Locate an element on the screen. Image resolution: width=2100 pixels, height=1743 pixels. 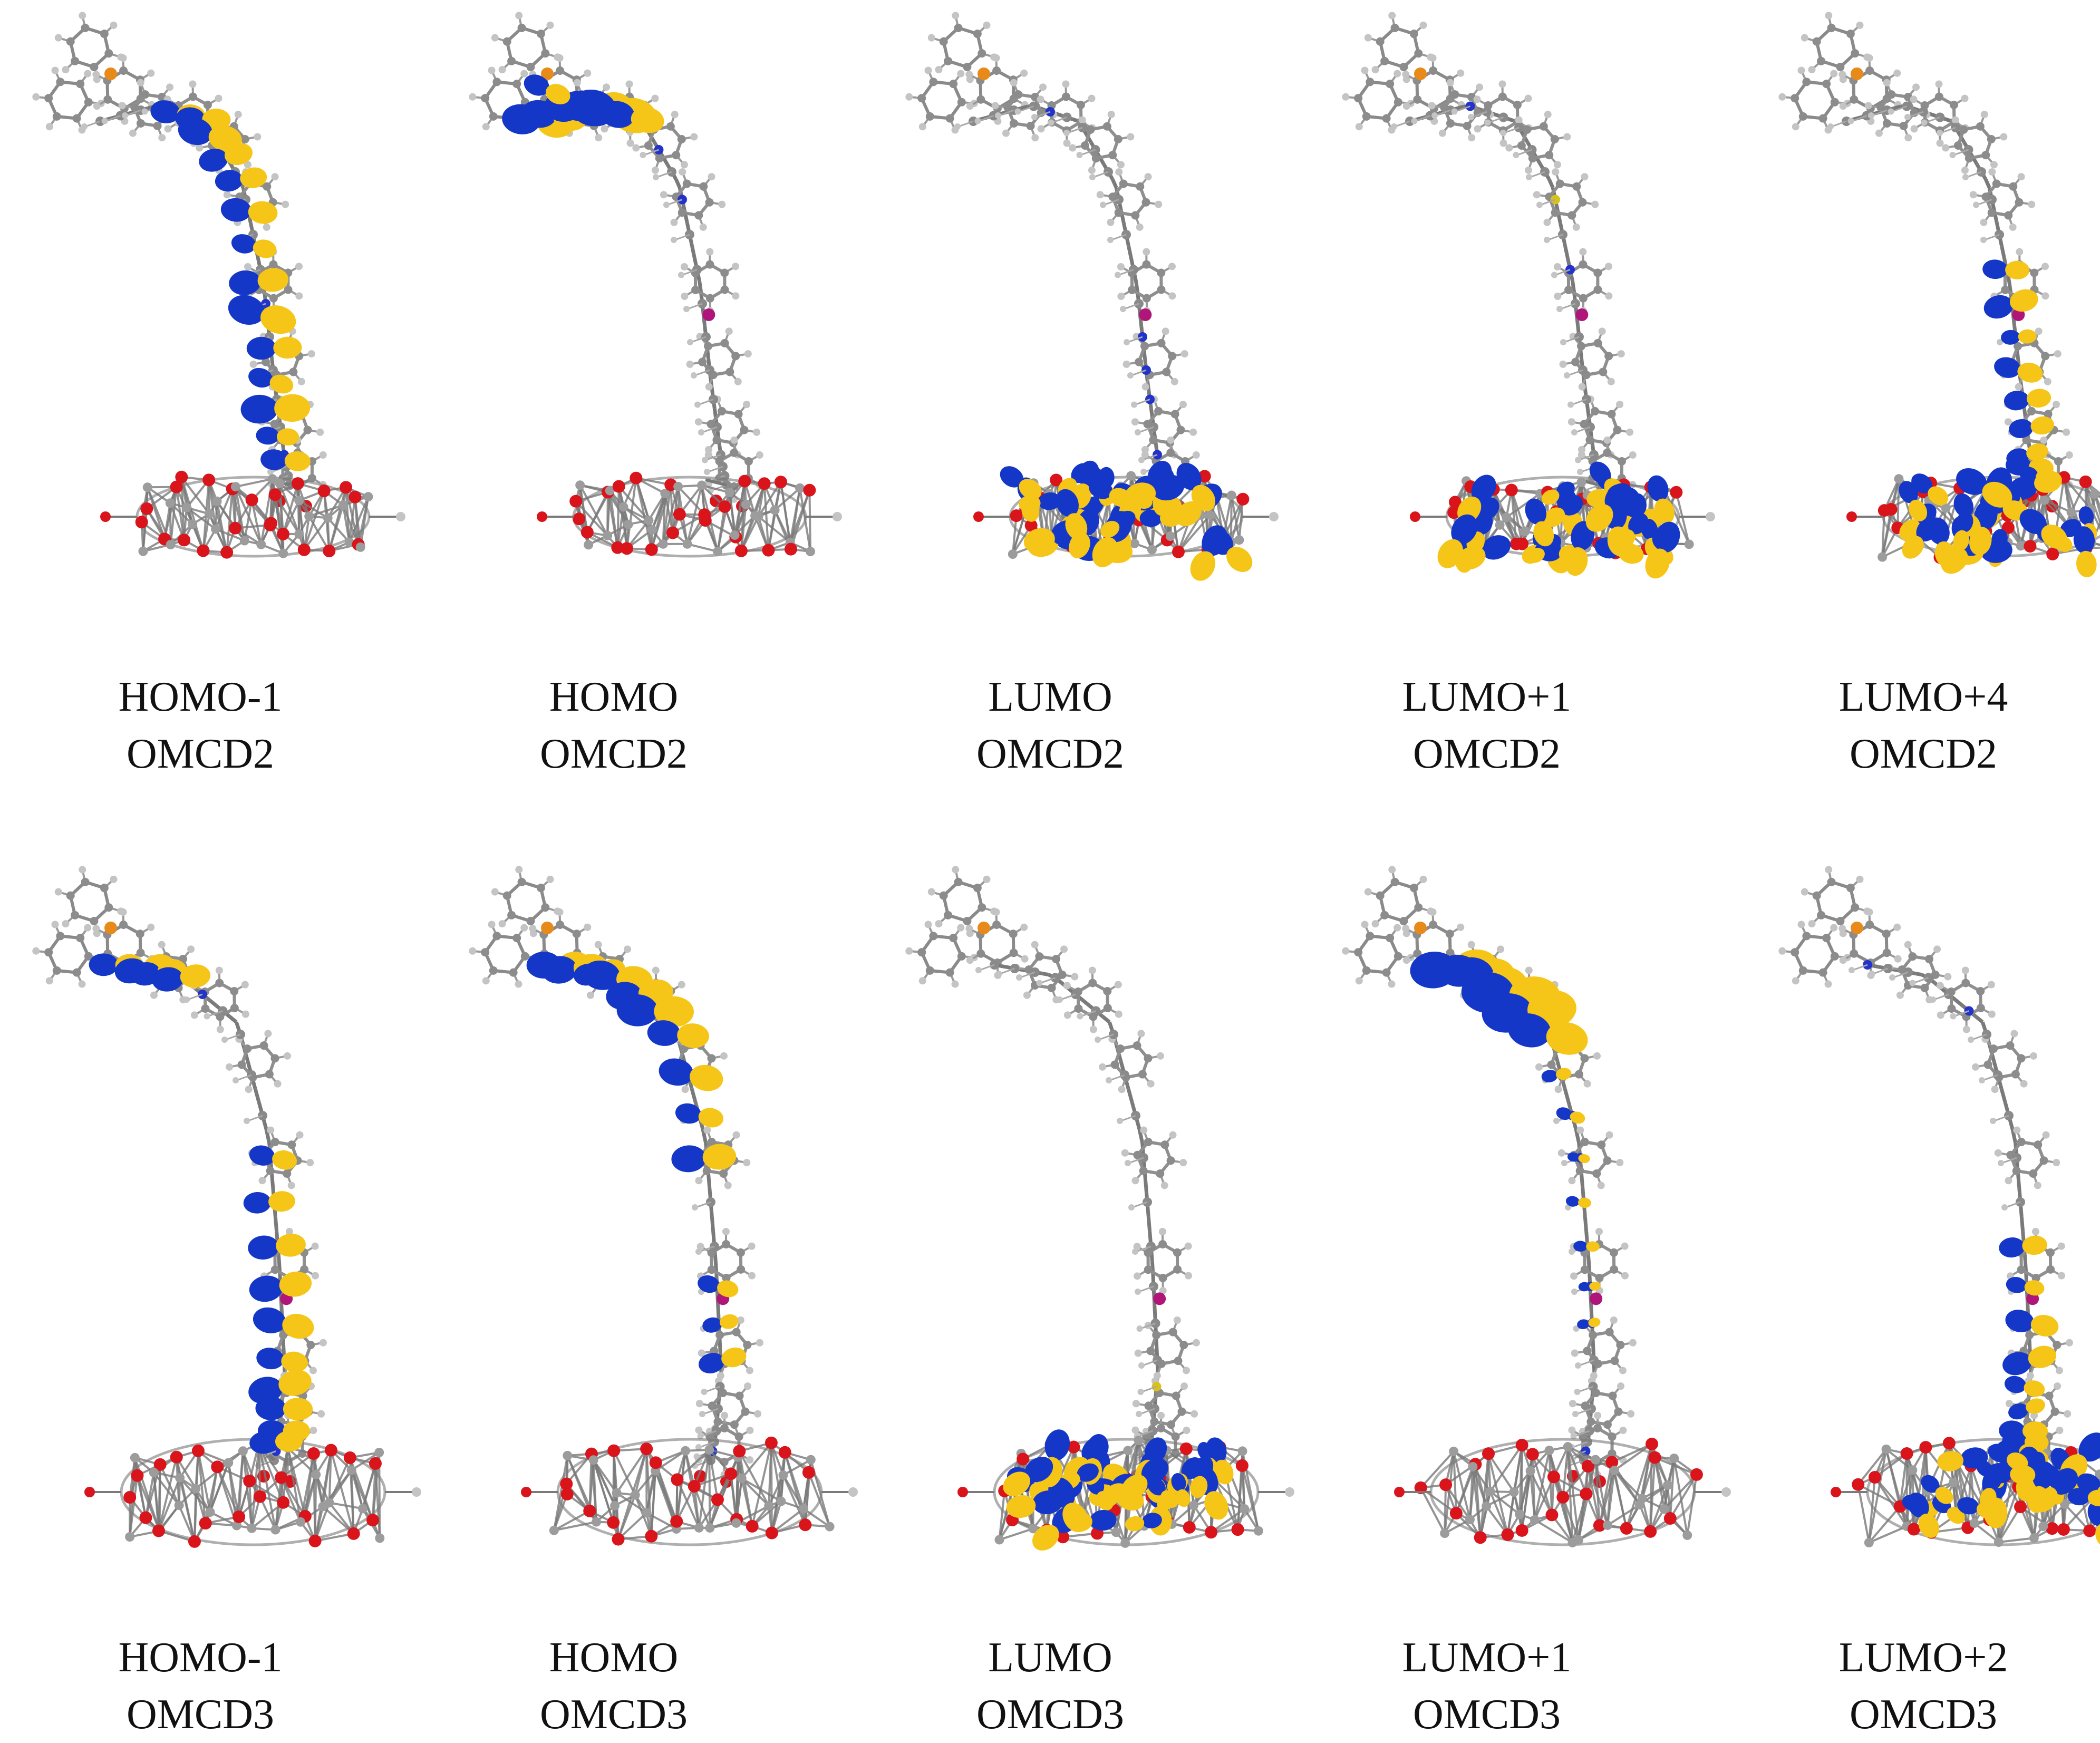
panel-label-r1-c5: LUMO+4 OMCD2 is located at coordinates (1911, 726).